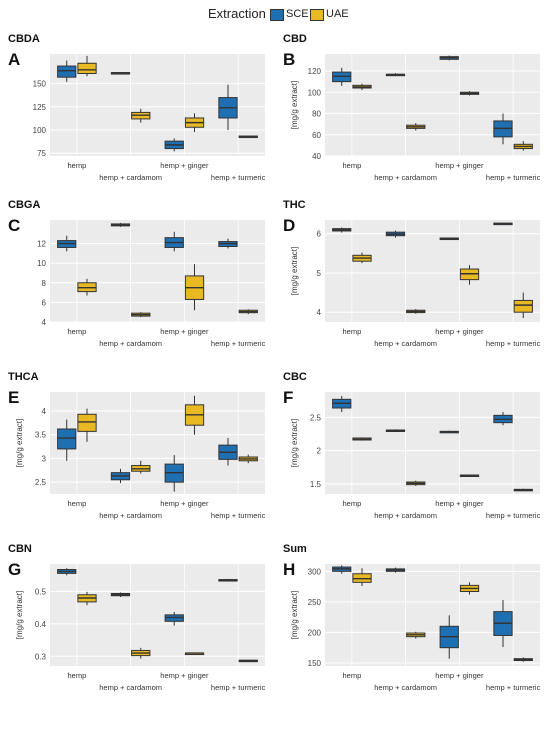 This screenshot has height=736, width=550. I want to click on y-tick-label: 5, so click(319, 273).